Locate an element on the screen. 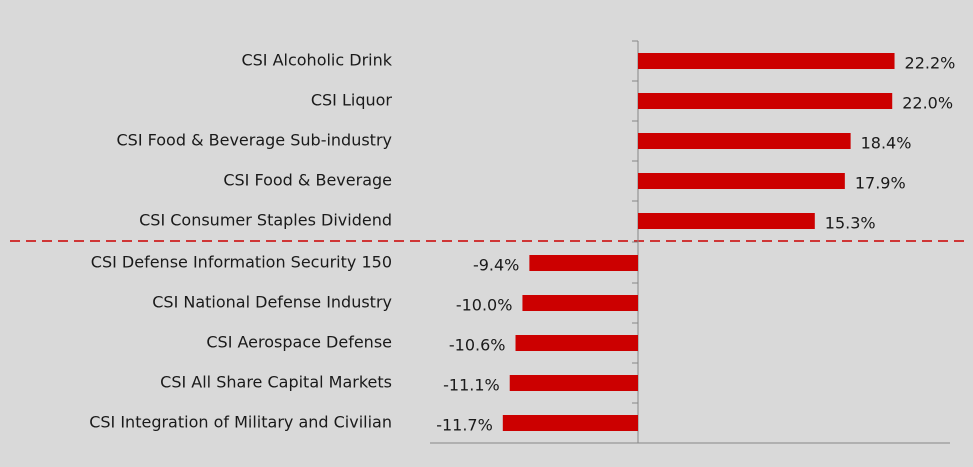  value-label: 17.9% is located at coordinates (880, 183).